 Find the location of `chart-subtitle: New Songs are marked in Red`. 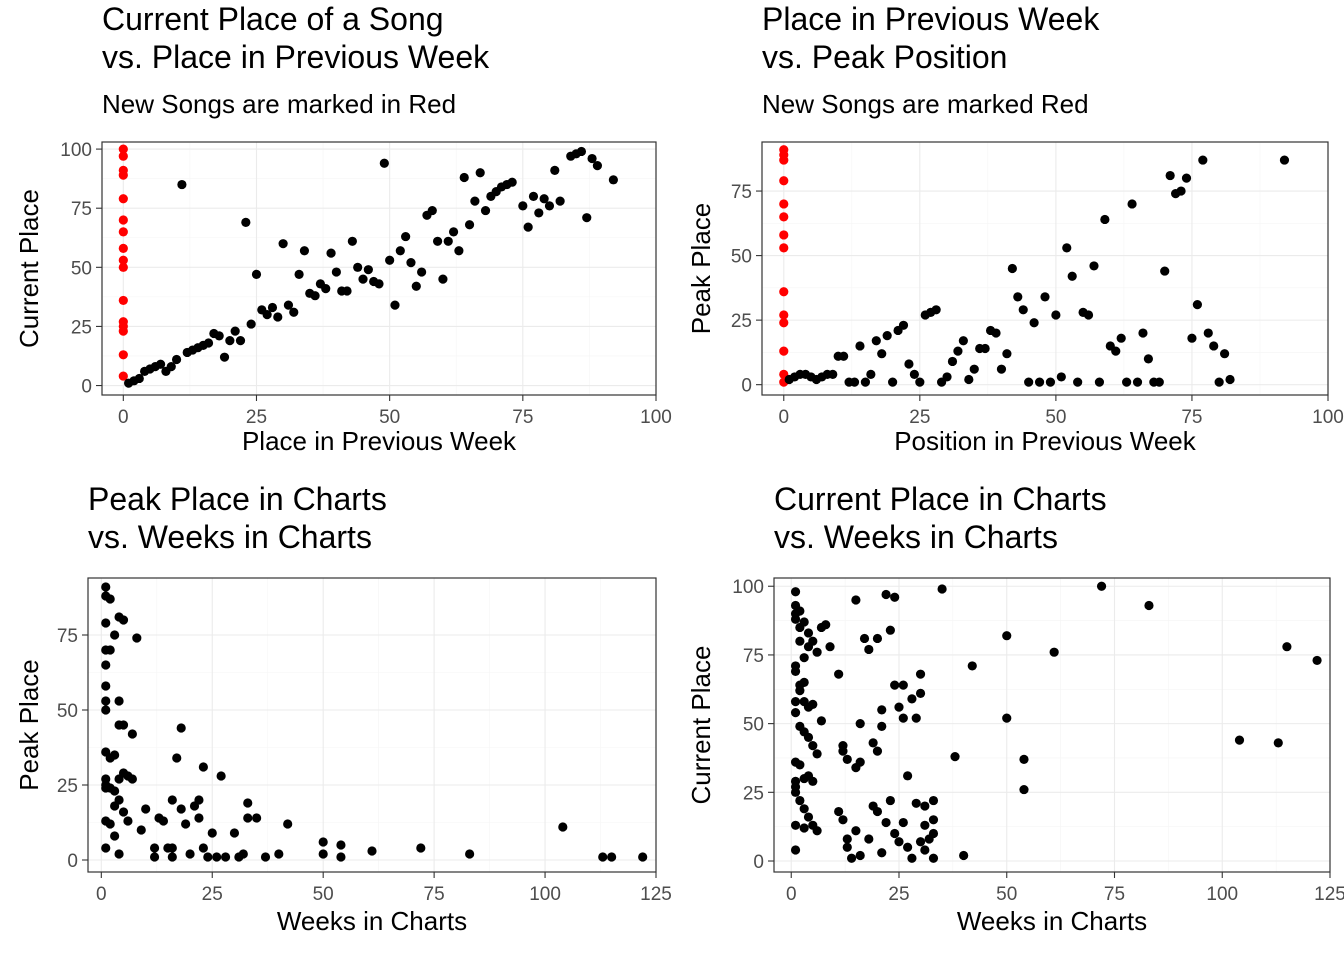

chart-subtitle: New Songs are marked in Red is located at coordinates (279, 104).